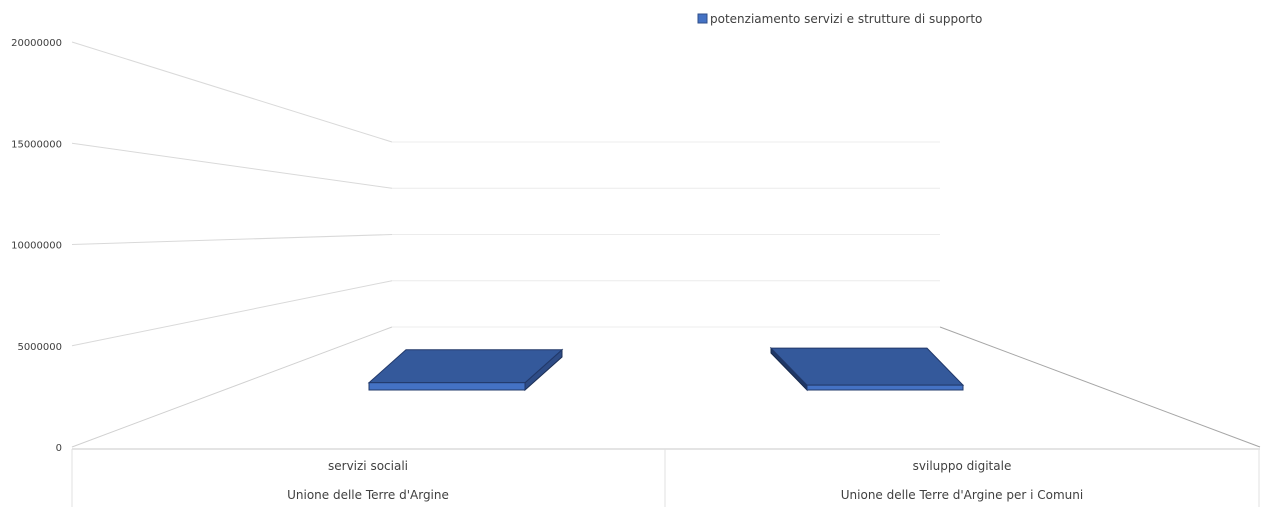 The image size is (1262, 507). Describe the element at coordinates (232, 387) in the screenshot. I see `floor-left-edge` at that location.